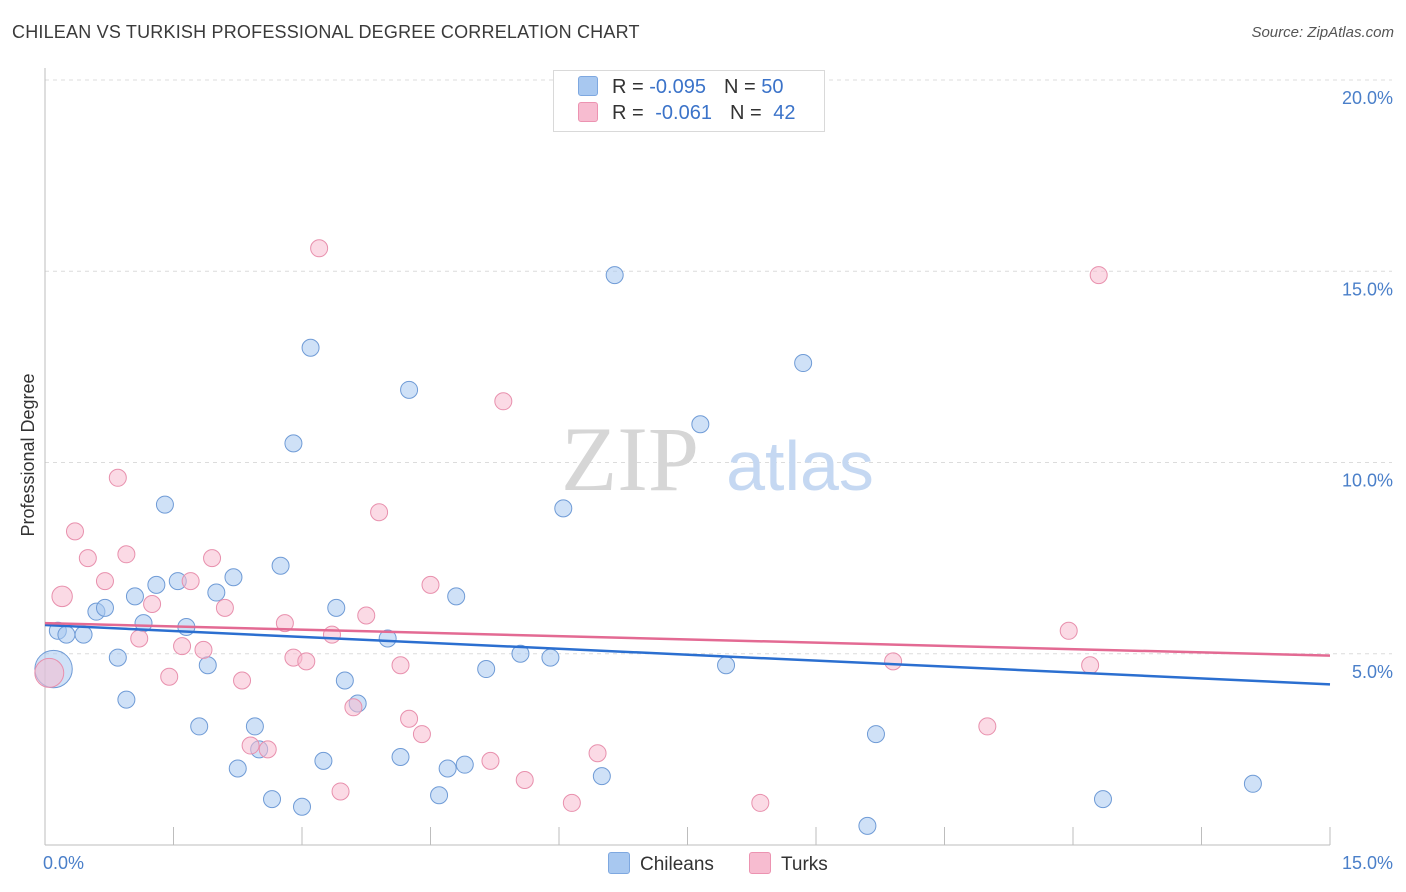 This screenshot has width=1406, height=892. Describe the element at coordinates (1367, 98) in the screenshot. I see `y-tick-label: 20.0%` at that location.